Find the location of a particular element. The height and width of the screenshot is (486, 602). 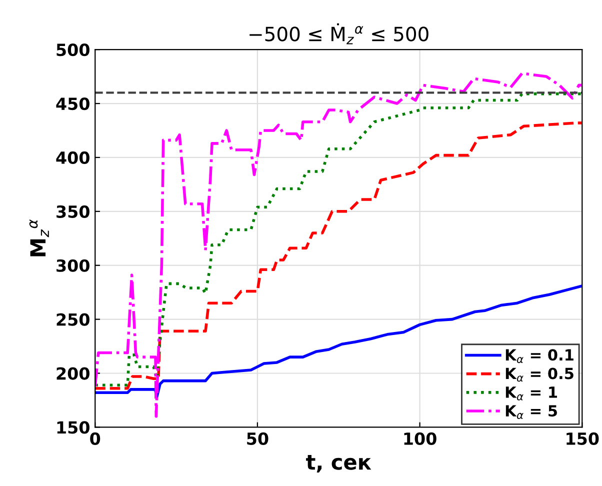

y-axis-title: M$_{z}$$^{α}$ is located at coordinates (39, 237).